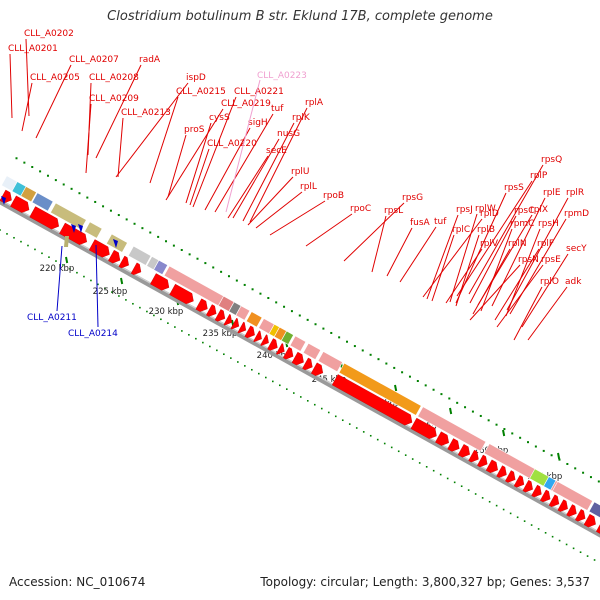 This screenshot has width=600, height=600. I want to click on gene-label: rpoB, so click(333, 196).